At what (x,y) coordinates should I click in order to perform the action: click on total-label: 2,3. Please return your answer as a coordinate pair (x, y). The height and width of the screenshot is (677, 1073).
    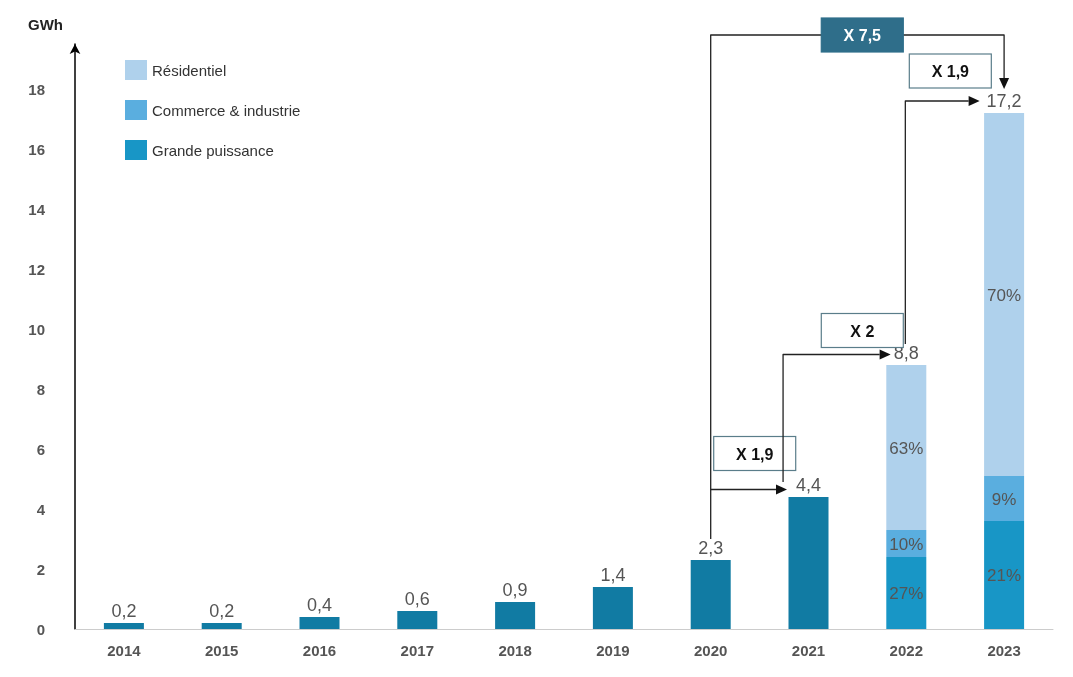
    Looking at the image, I should click on (711, 548).